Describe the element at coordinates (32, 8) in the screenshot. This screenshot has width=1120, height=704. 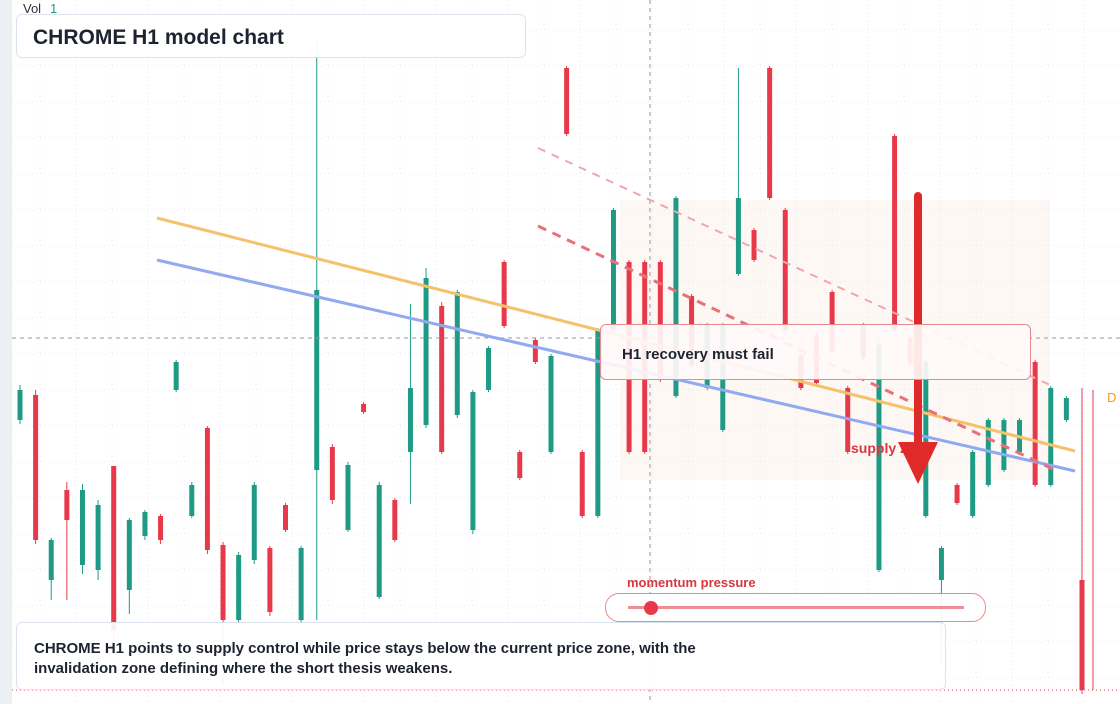
I see `volume-label: Vol` at that location.